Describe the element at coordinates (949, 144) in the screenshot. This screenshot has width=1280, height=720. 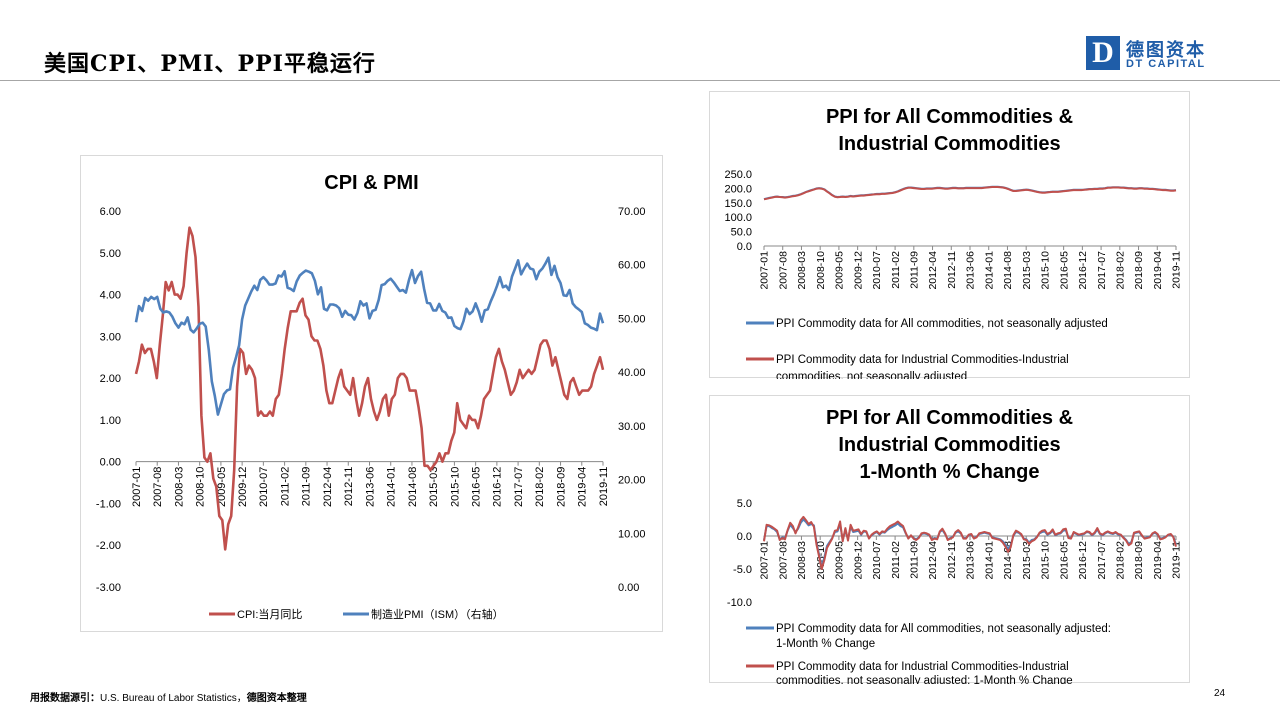
I see `chart-title-line-2: Industrial Commodities` at that location.